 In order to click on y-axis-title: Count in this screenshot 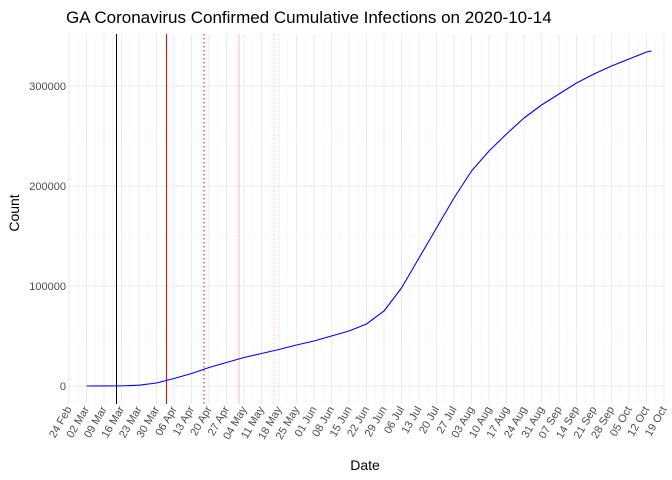, I will do `click(14, 212)`.